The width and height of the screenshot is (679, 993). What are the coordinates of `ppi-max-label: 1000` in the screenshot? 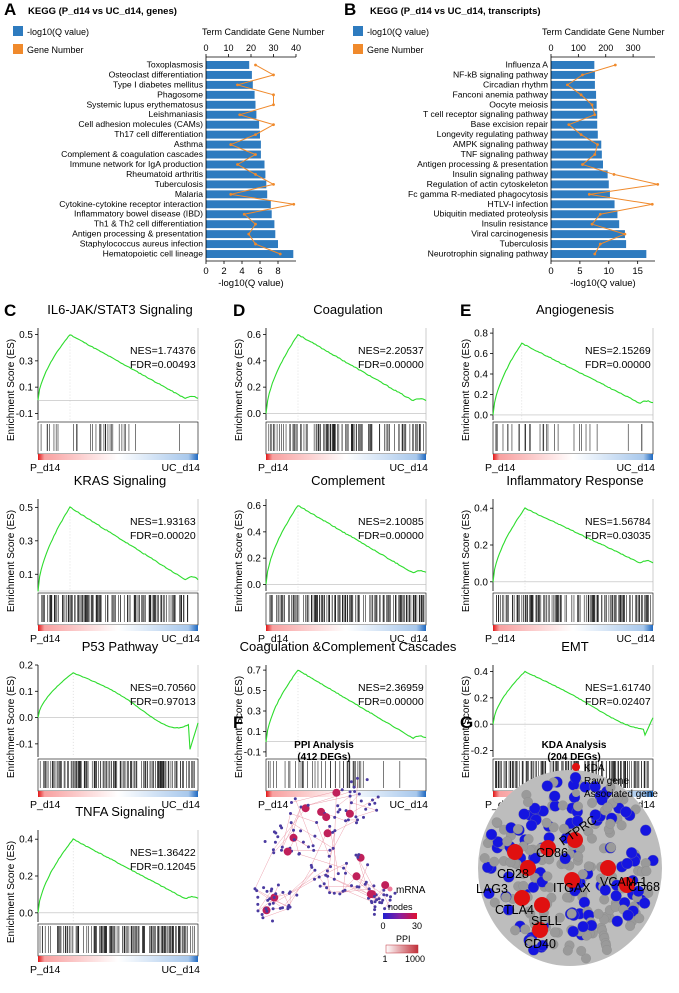 It's located at (415, 959).